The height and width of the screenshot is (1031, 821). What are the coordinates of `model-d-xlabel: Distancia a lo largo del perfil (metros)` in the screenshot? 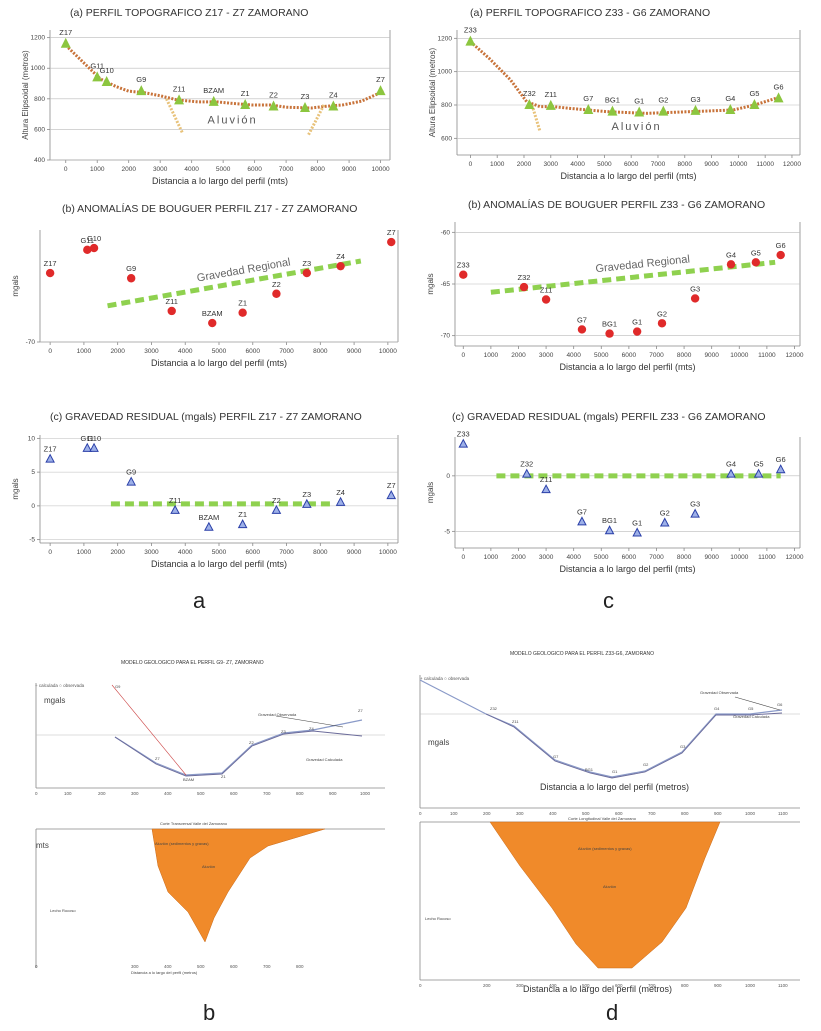 It's located at (614, 787).